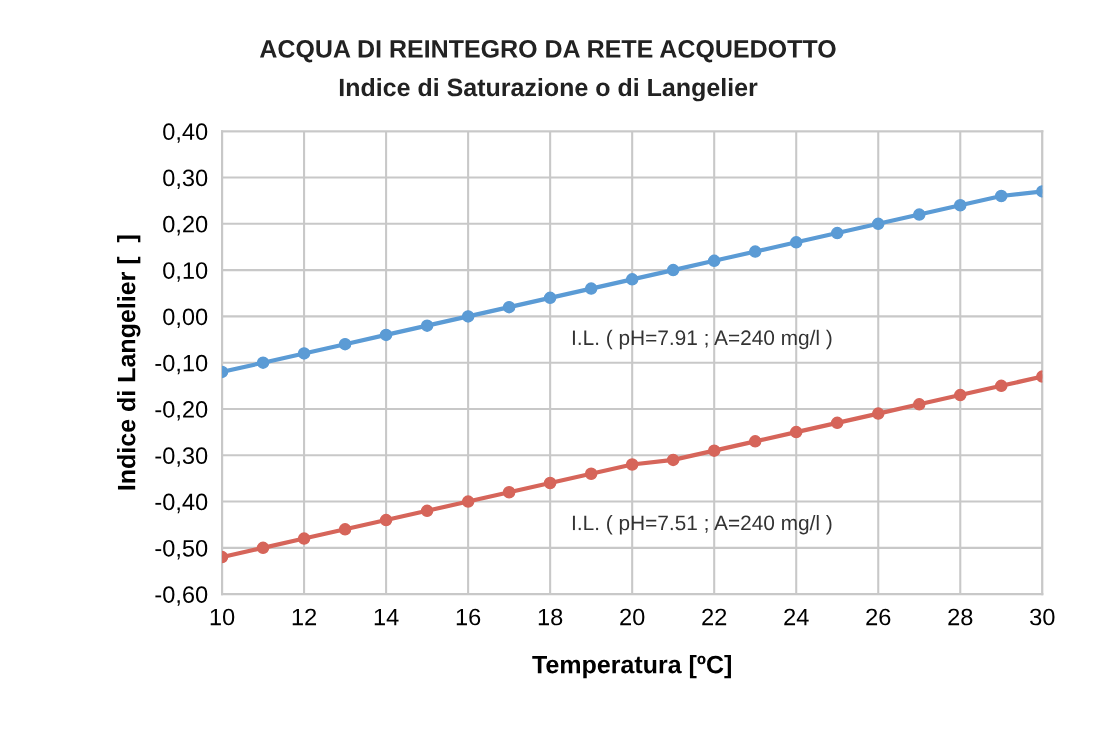  Describe the element at coordinates (548, 89) in the screenshot. I see `chart-subtitle: Indice di Saturazione o di Langelier` at that location.